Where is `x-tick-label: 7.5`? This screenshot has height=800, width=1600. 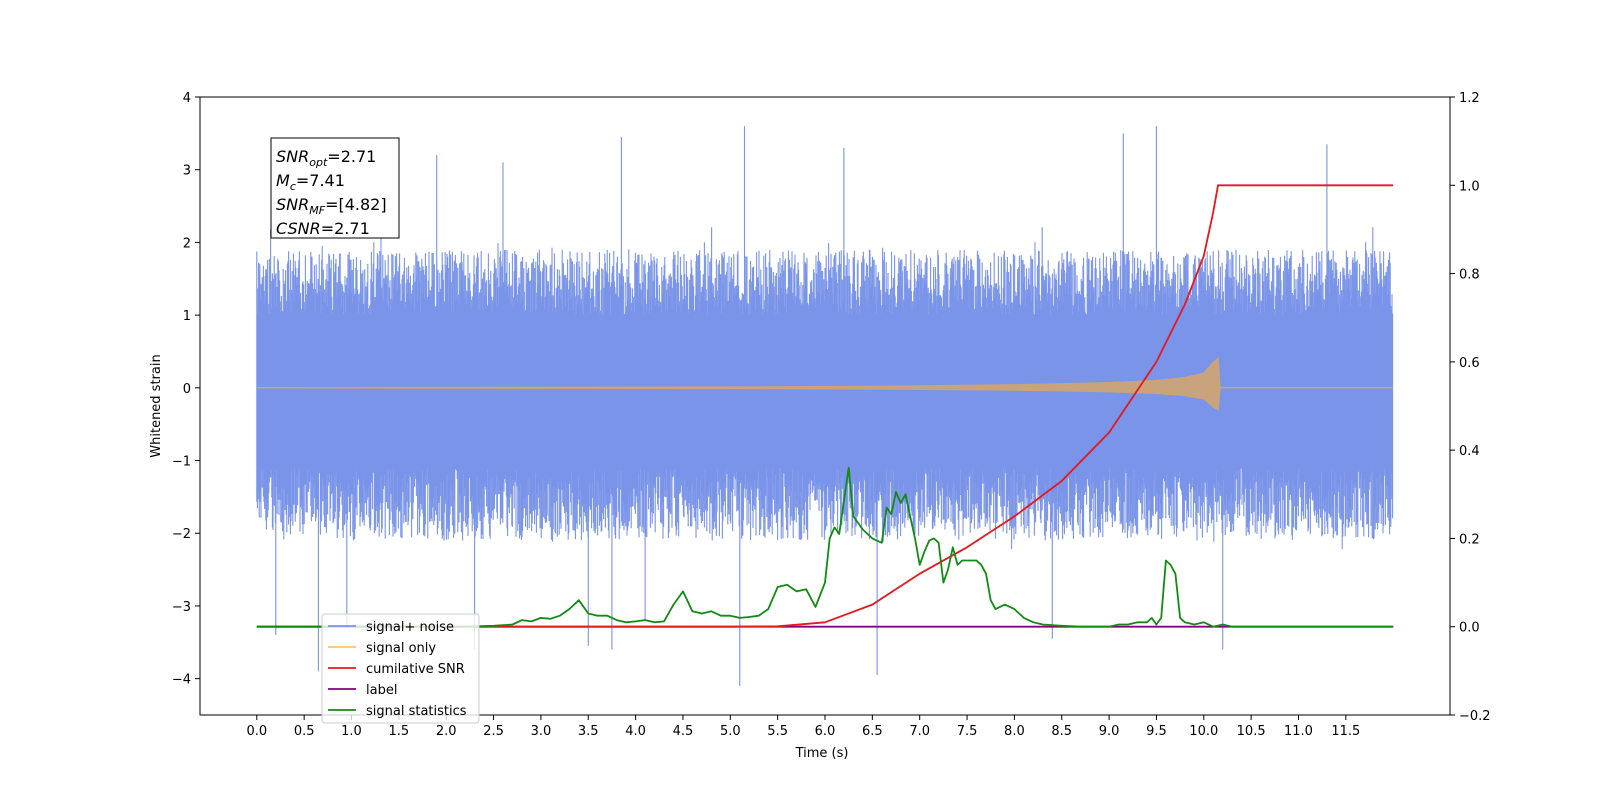
x-tick-label: 7.5 is located at coordinates (967, 731).